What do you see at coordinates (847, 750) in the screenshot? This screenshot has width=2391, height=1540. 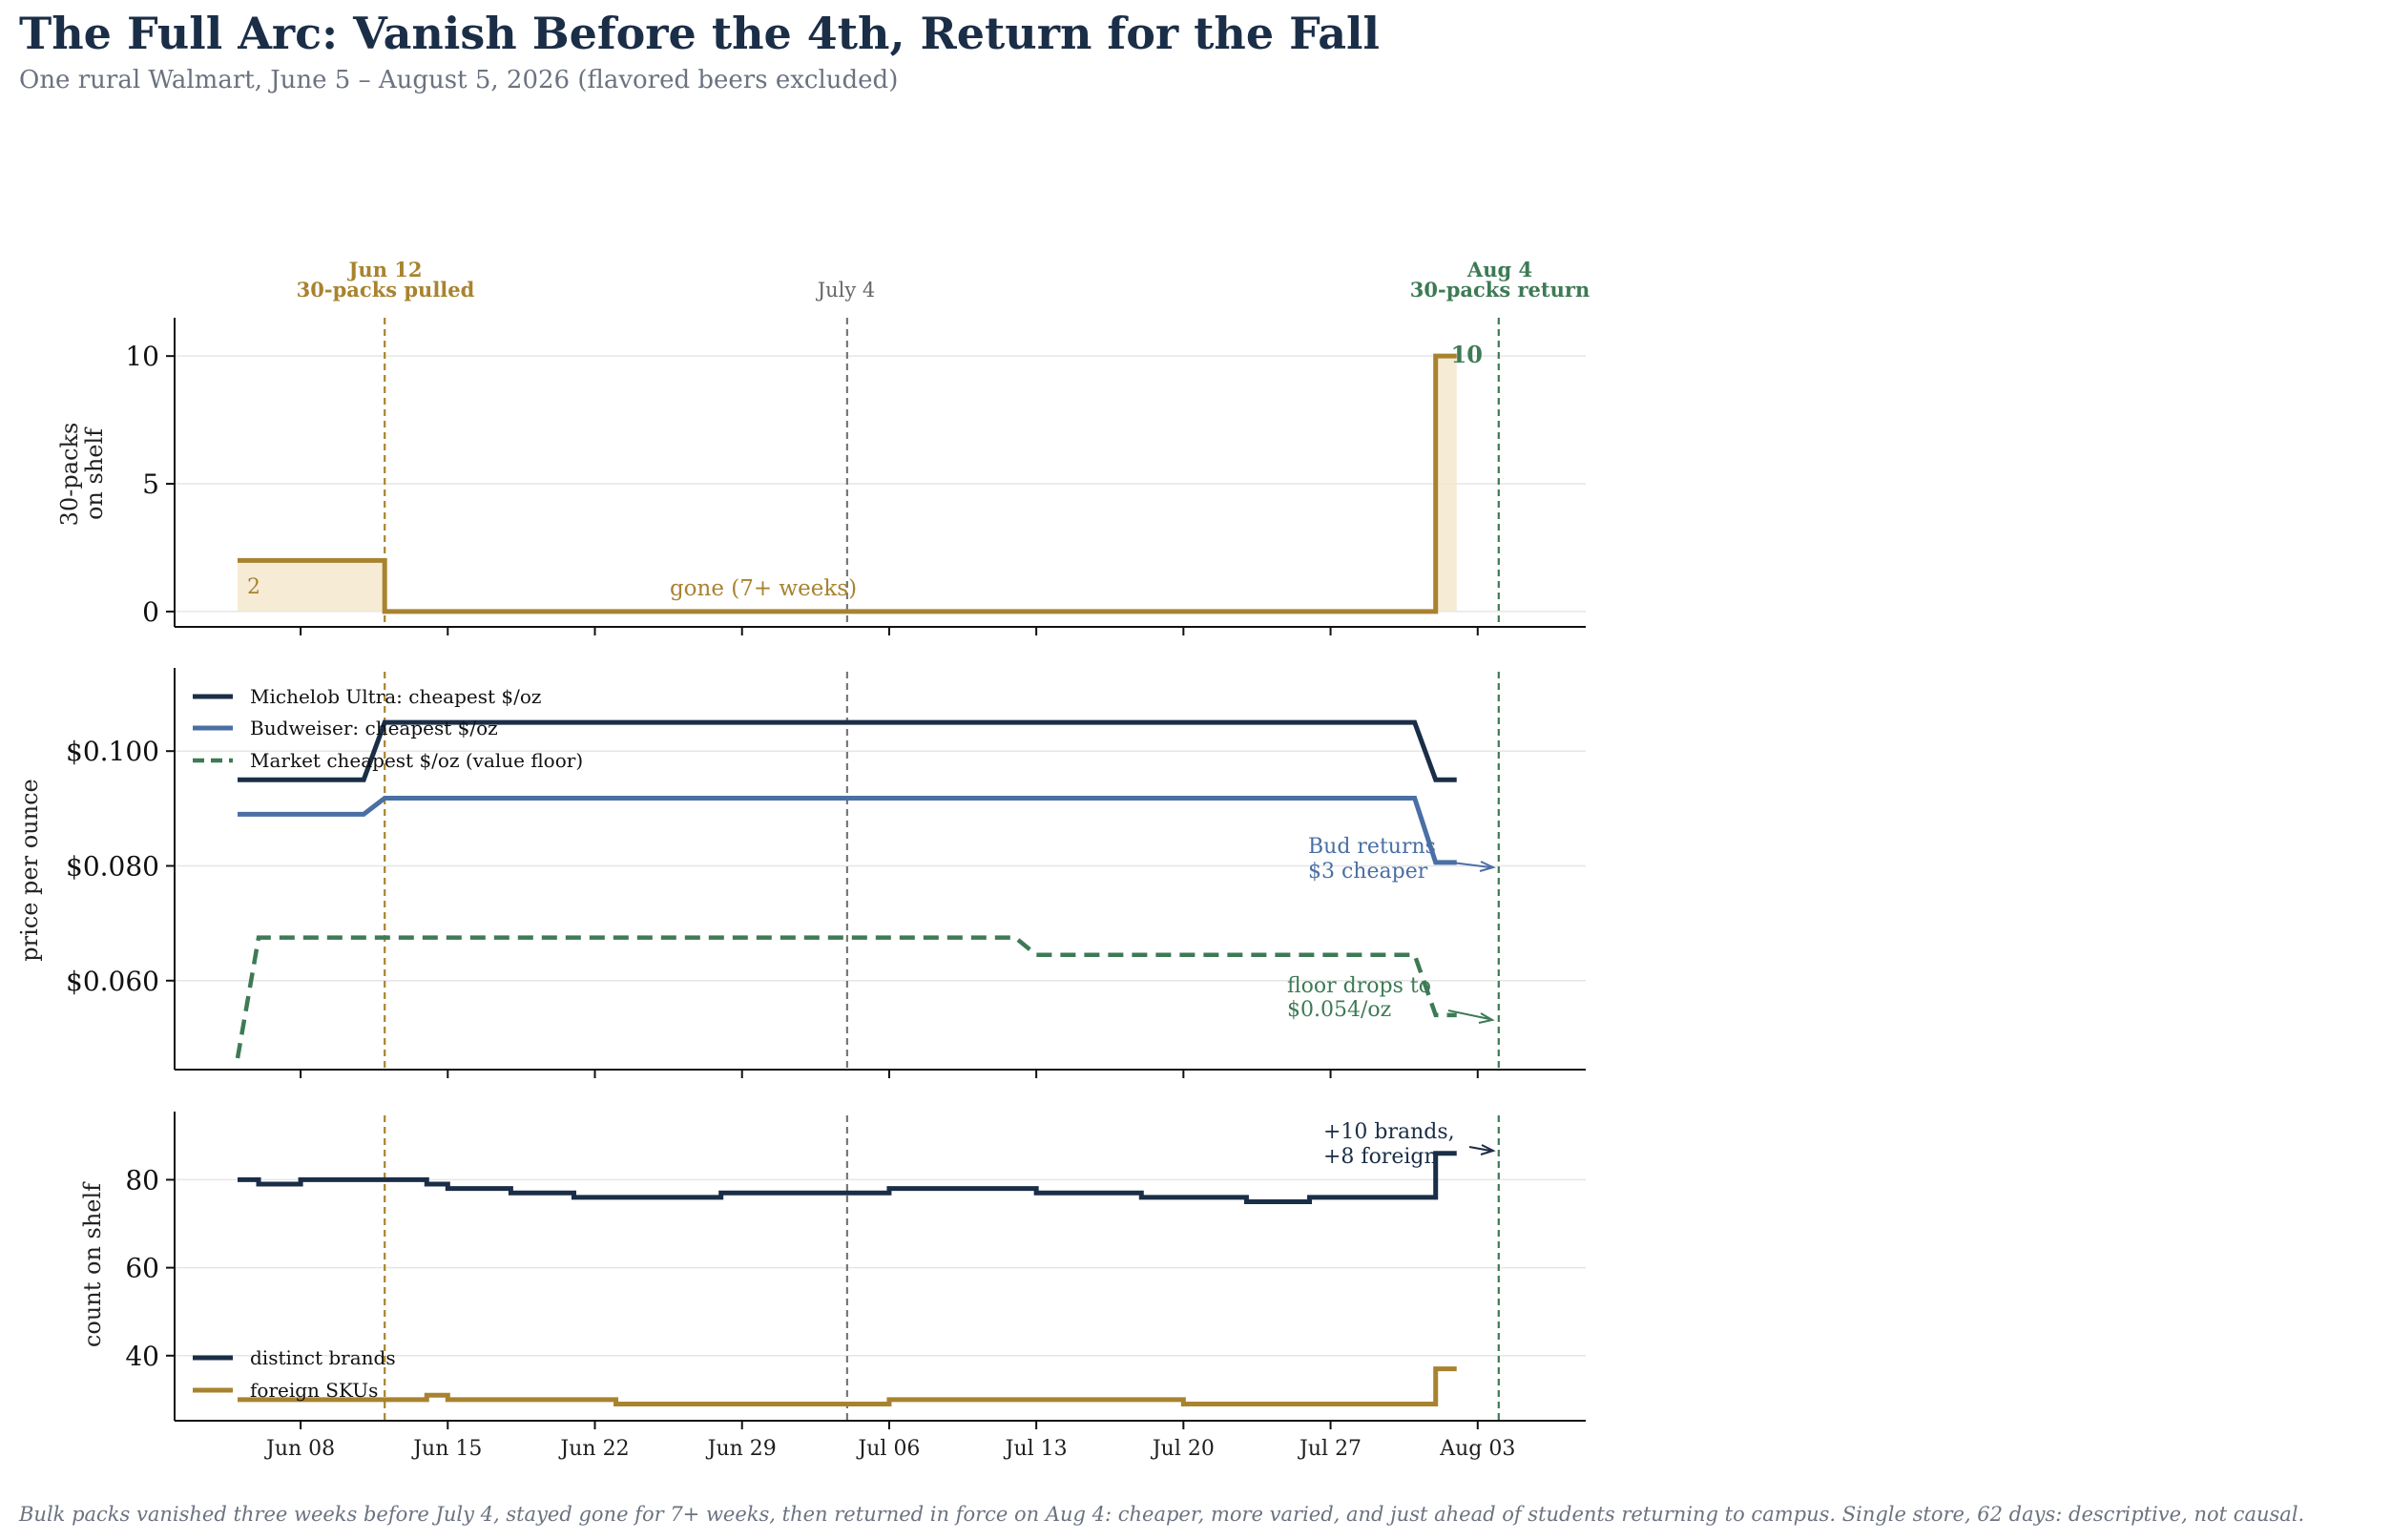 I see `series-michelob-line` at bounding box center [847, 750].